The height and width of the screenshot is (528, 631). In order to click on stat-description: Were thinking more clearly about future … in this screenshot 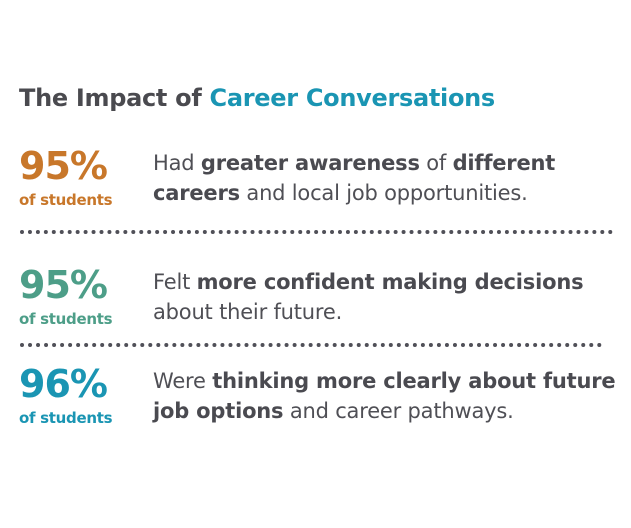, I will do `click(388, 396)`.